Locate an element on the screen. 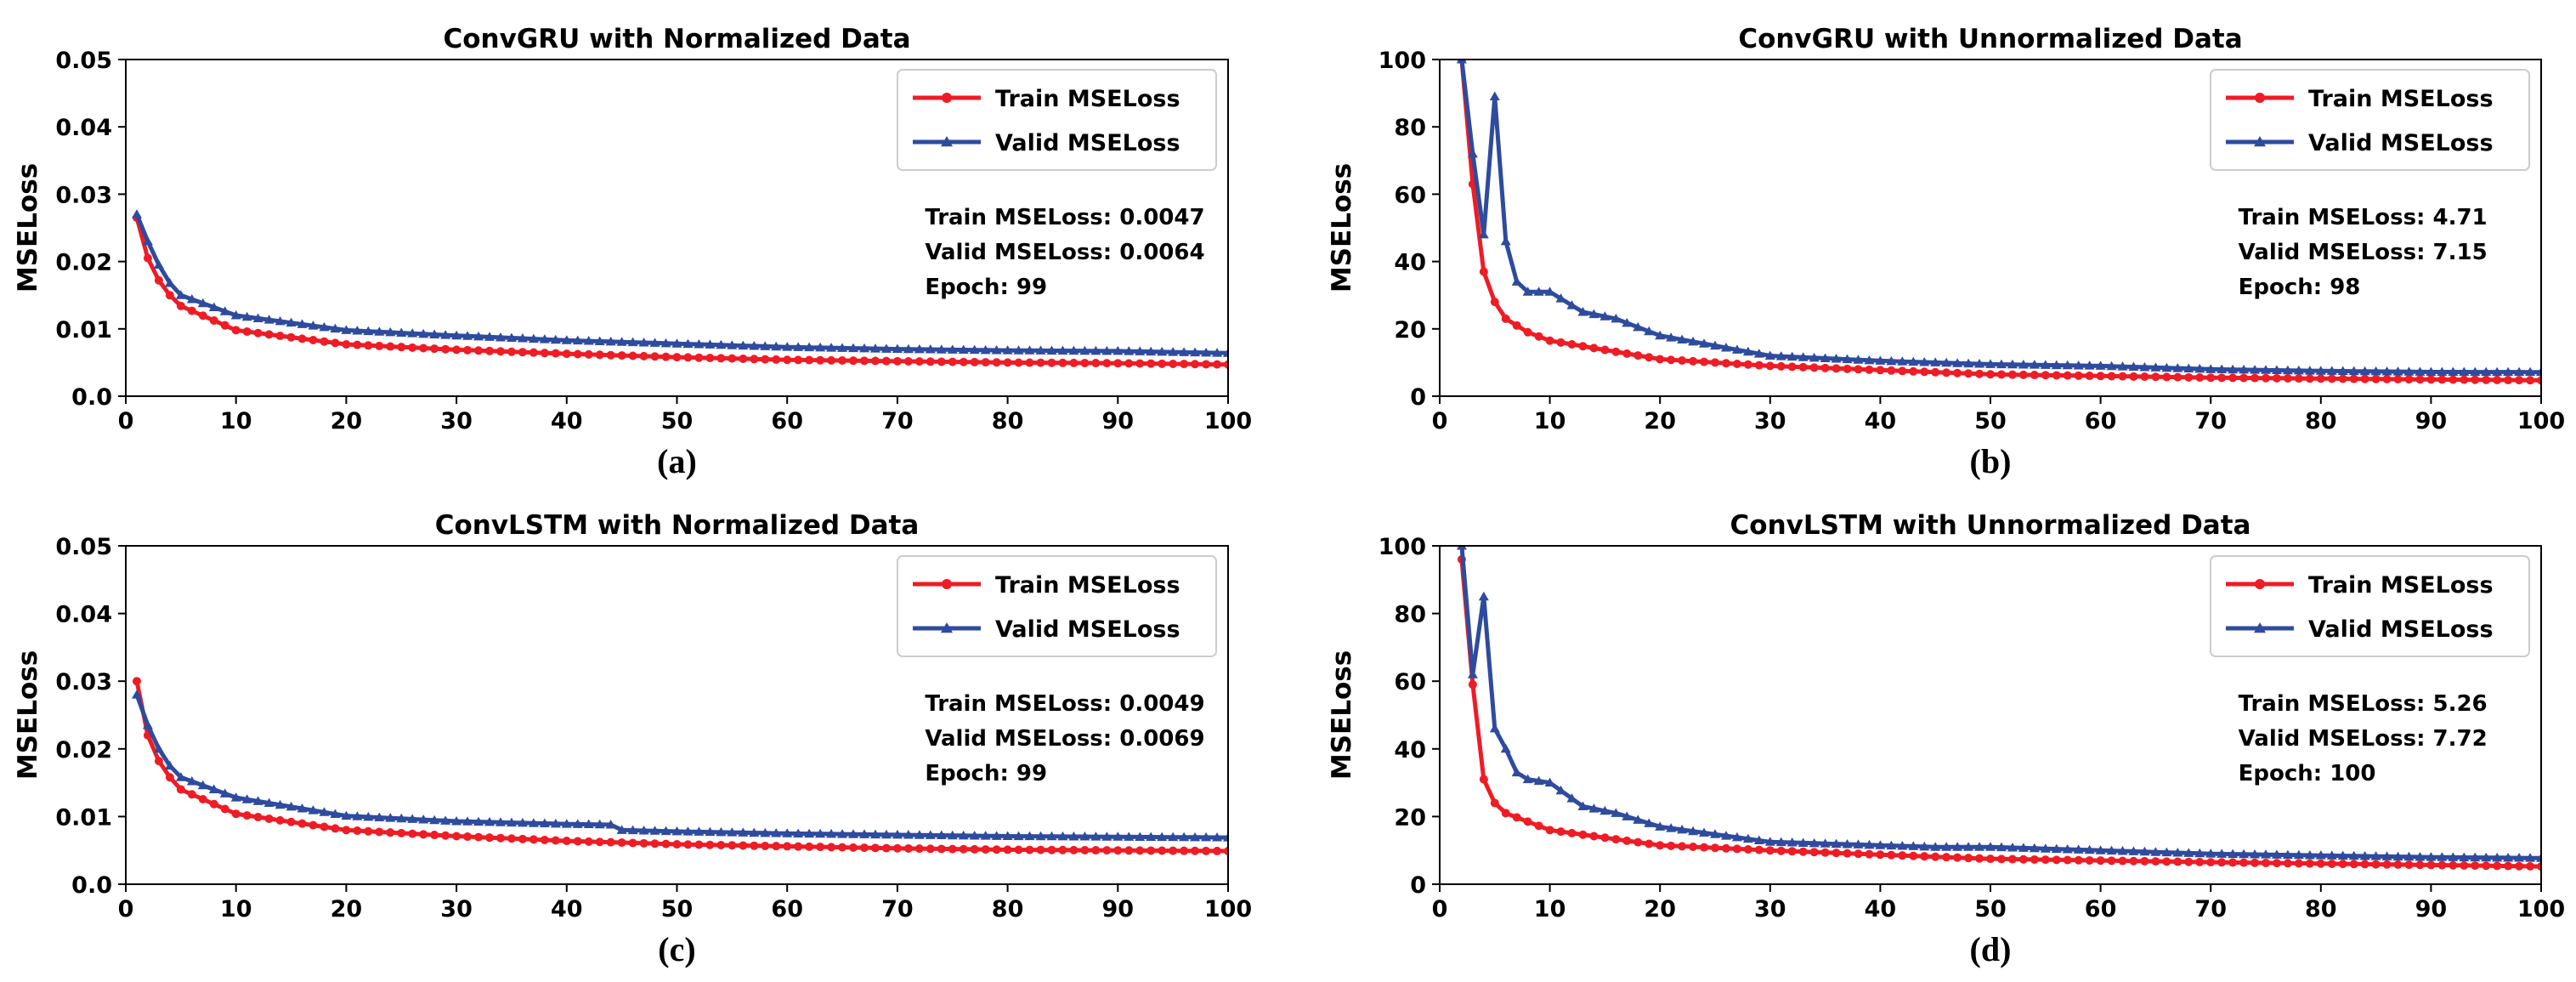  y-tick-label: 0 is located at coordinates (1418, 397).